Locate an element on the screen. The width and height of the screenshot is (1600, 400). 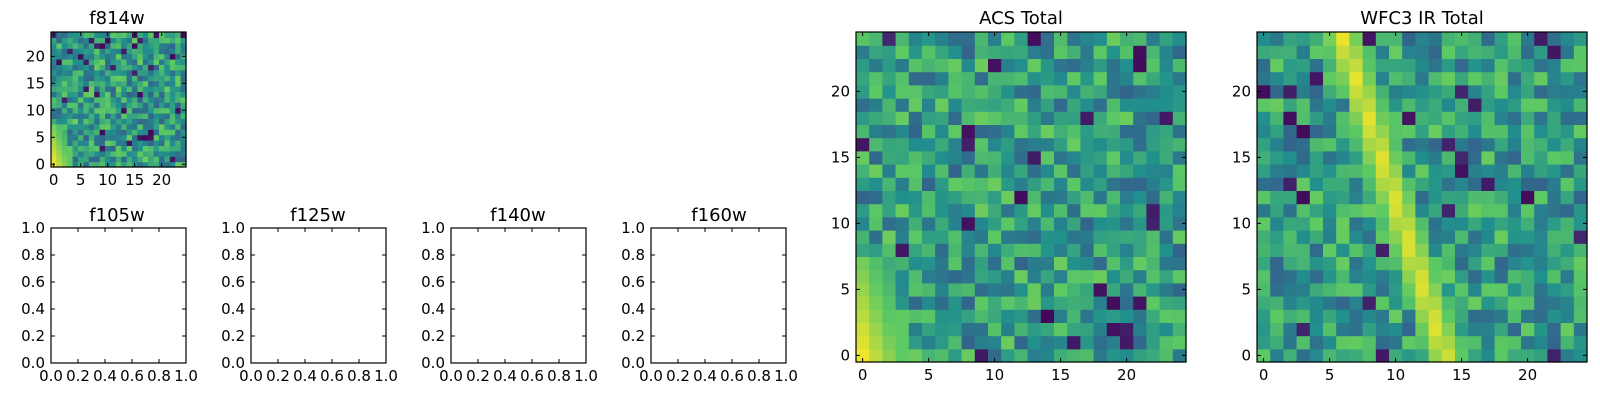
acs_total-ytick-label: 20 is located at coordinates (840, 91).